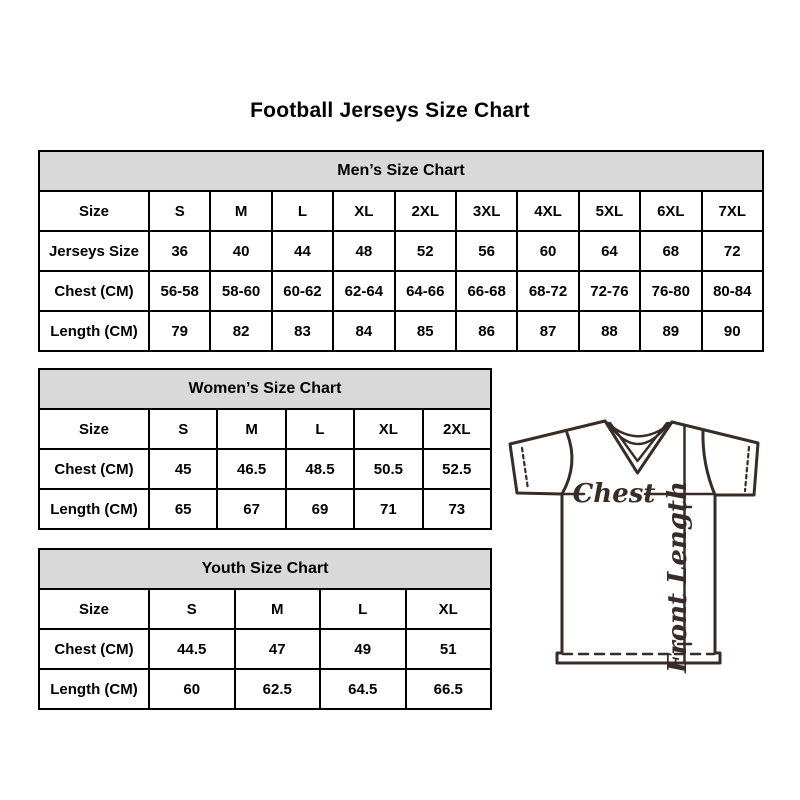 Image resolution: width=800 pixels, height=800 pixels. Describe the element at coordinates (251, 469) in the screenshot. I see `value-cell: 46.5` at that location.